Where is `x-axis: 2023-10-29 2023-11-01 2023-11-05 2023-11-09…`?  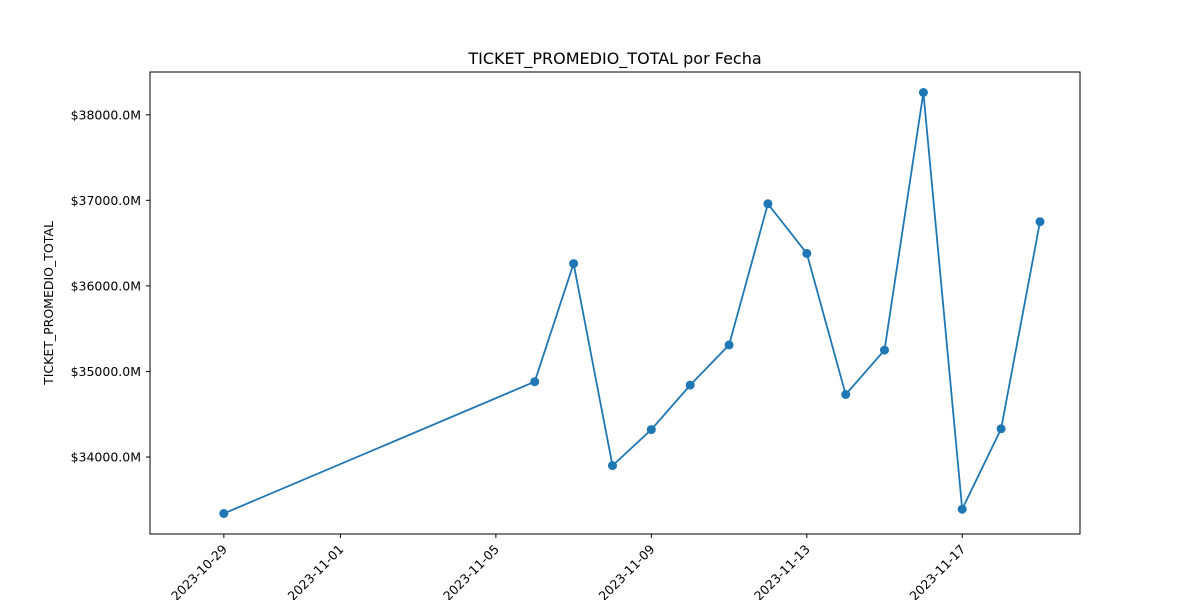 x-axis: 2023-10-29 2023-11-01 2023-11-05 2023-11-09… is located at coordinates (568, 567).